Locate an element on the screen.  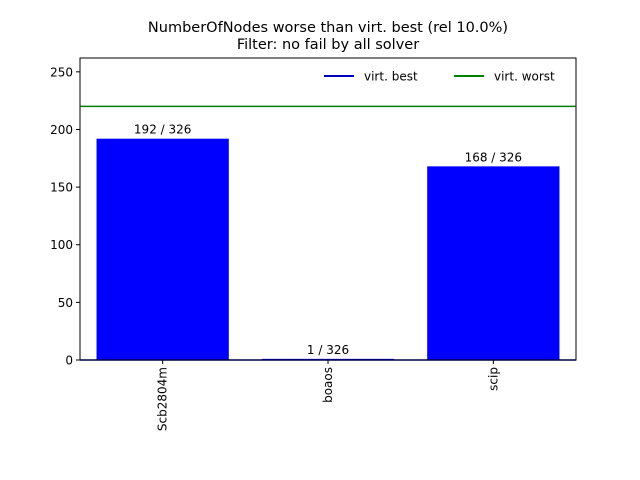
x-axis: Scb2804m boaos scip is located at coordinates (328, 395).